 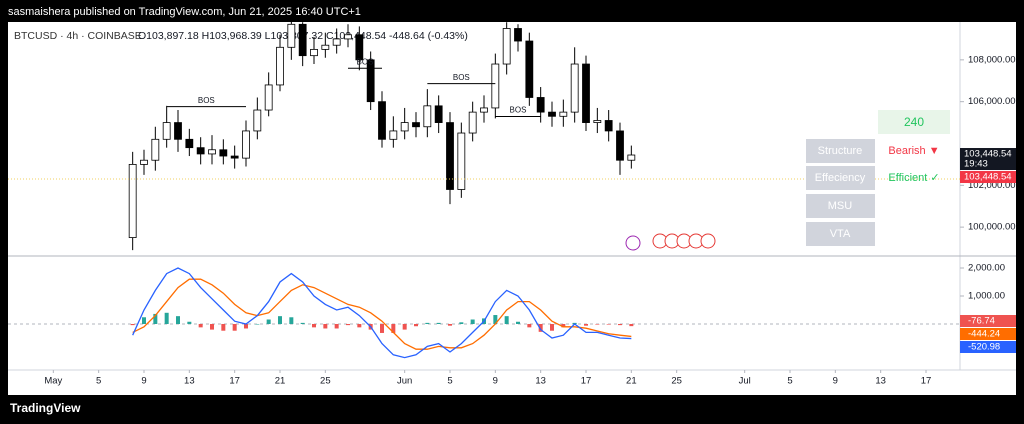 I want to click on histogram-value-box, so click(x=988, y=321).